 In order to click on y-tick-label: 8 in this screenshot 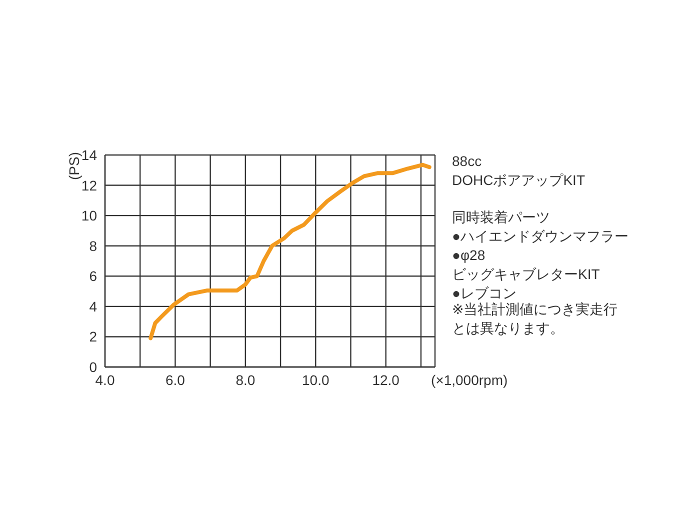, I will do `click(93, 246)`.